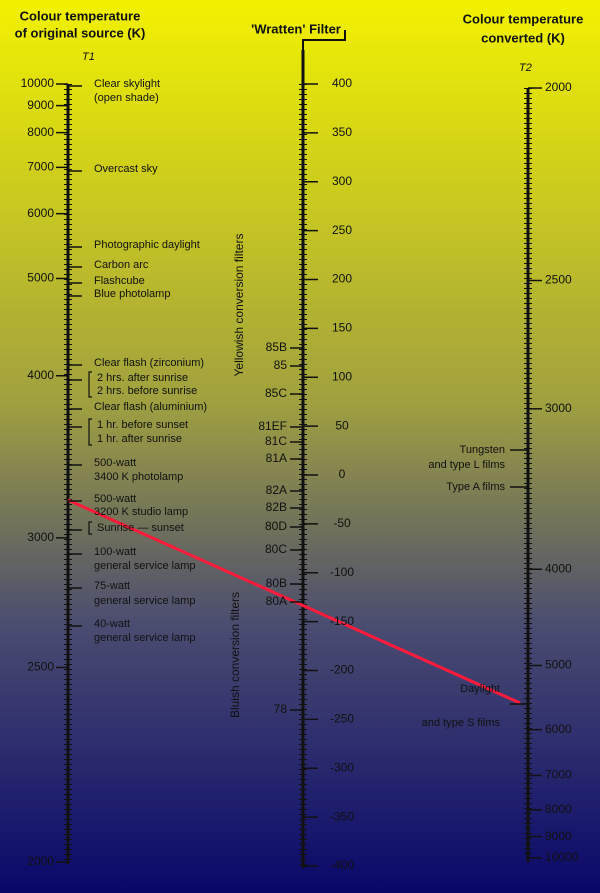 The height and width of the screenshot is (893, 600). I want to click on filter-label: 85, so click(281, 365).